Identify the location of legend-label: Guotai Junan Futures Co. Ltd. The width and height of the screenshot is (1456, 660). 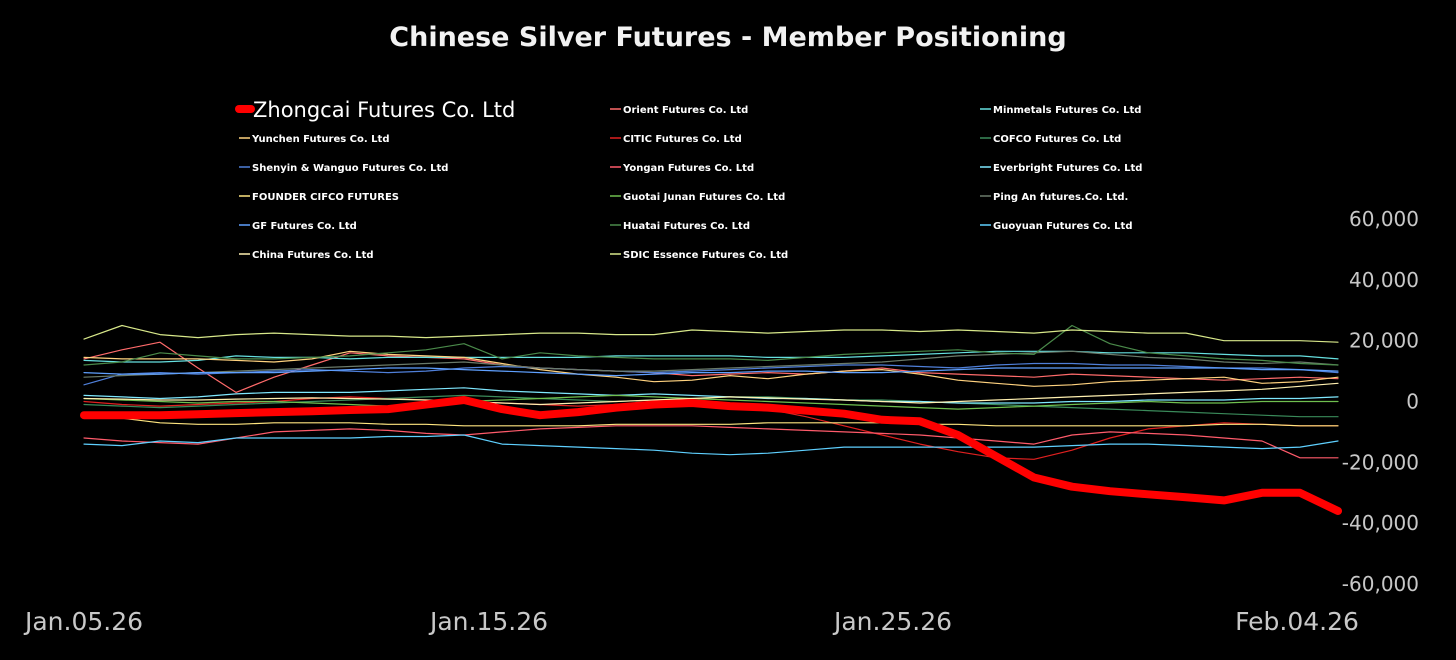
(704, 197).